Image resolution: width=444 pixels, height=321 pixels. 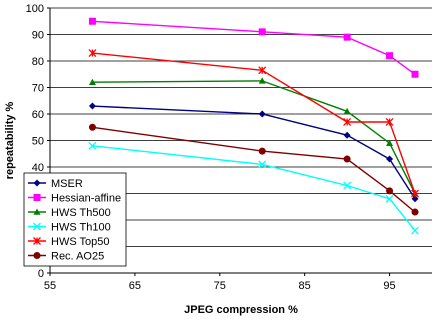 I want to click on y-tick-label: 40, so click(x=38, y=168).